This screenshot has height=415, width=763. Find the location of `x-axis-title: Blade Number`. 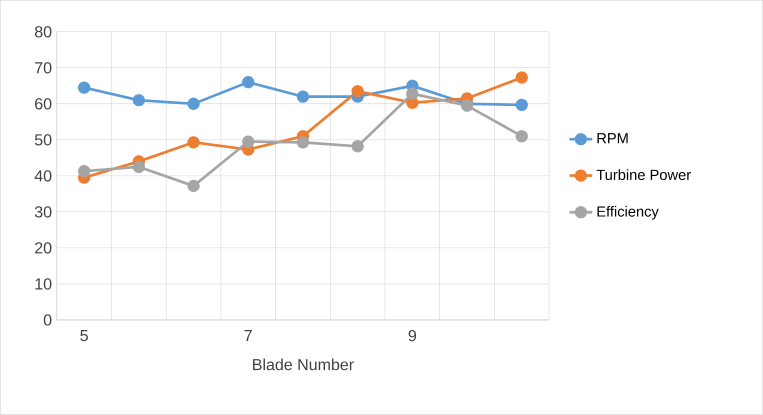

x-axis-title: Blade Number is located at coordinates (303, 364).